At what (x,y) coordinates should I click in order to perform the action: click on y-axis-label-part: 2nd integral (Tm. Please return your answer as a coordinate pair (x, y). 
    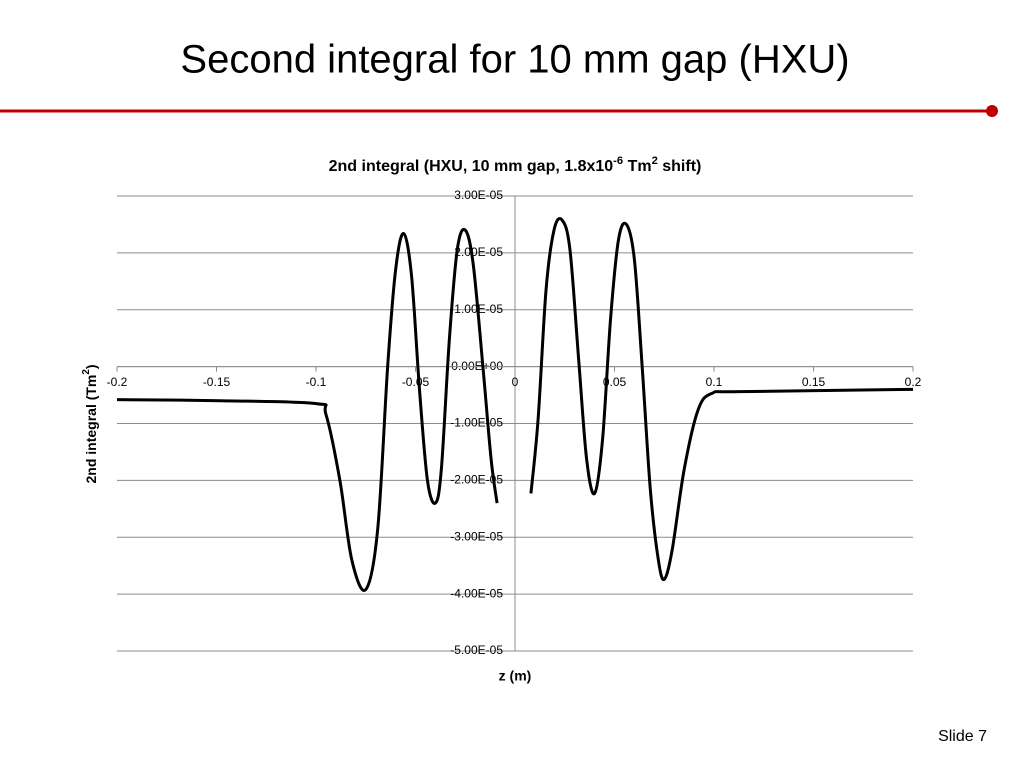
    Looking at the image, I should click on (91, 429).